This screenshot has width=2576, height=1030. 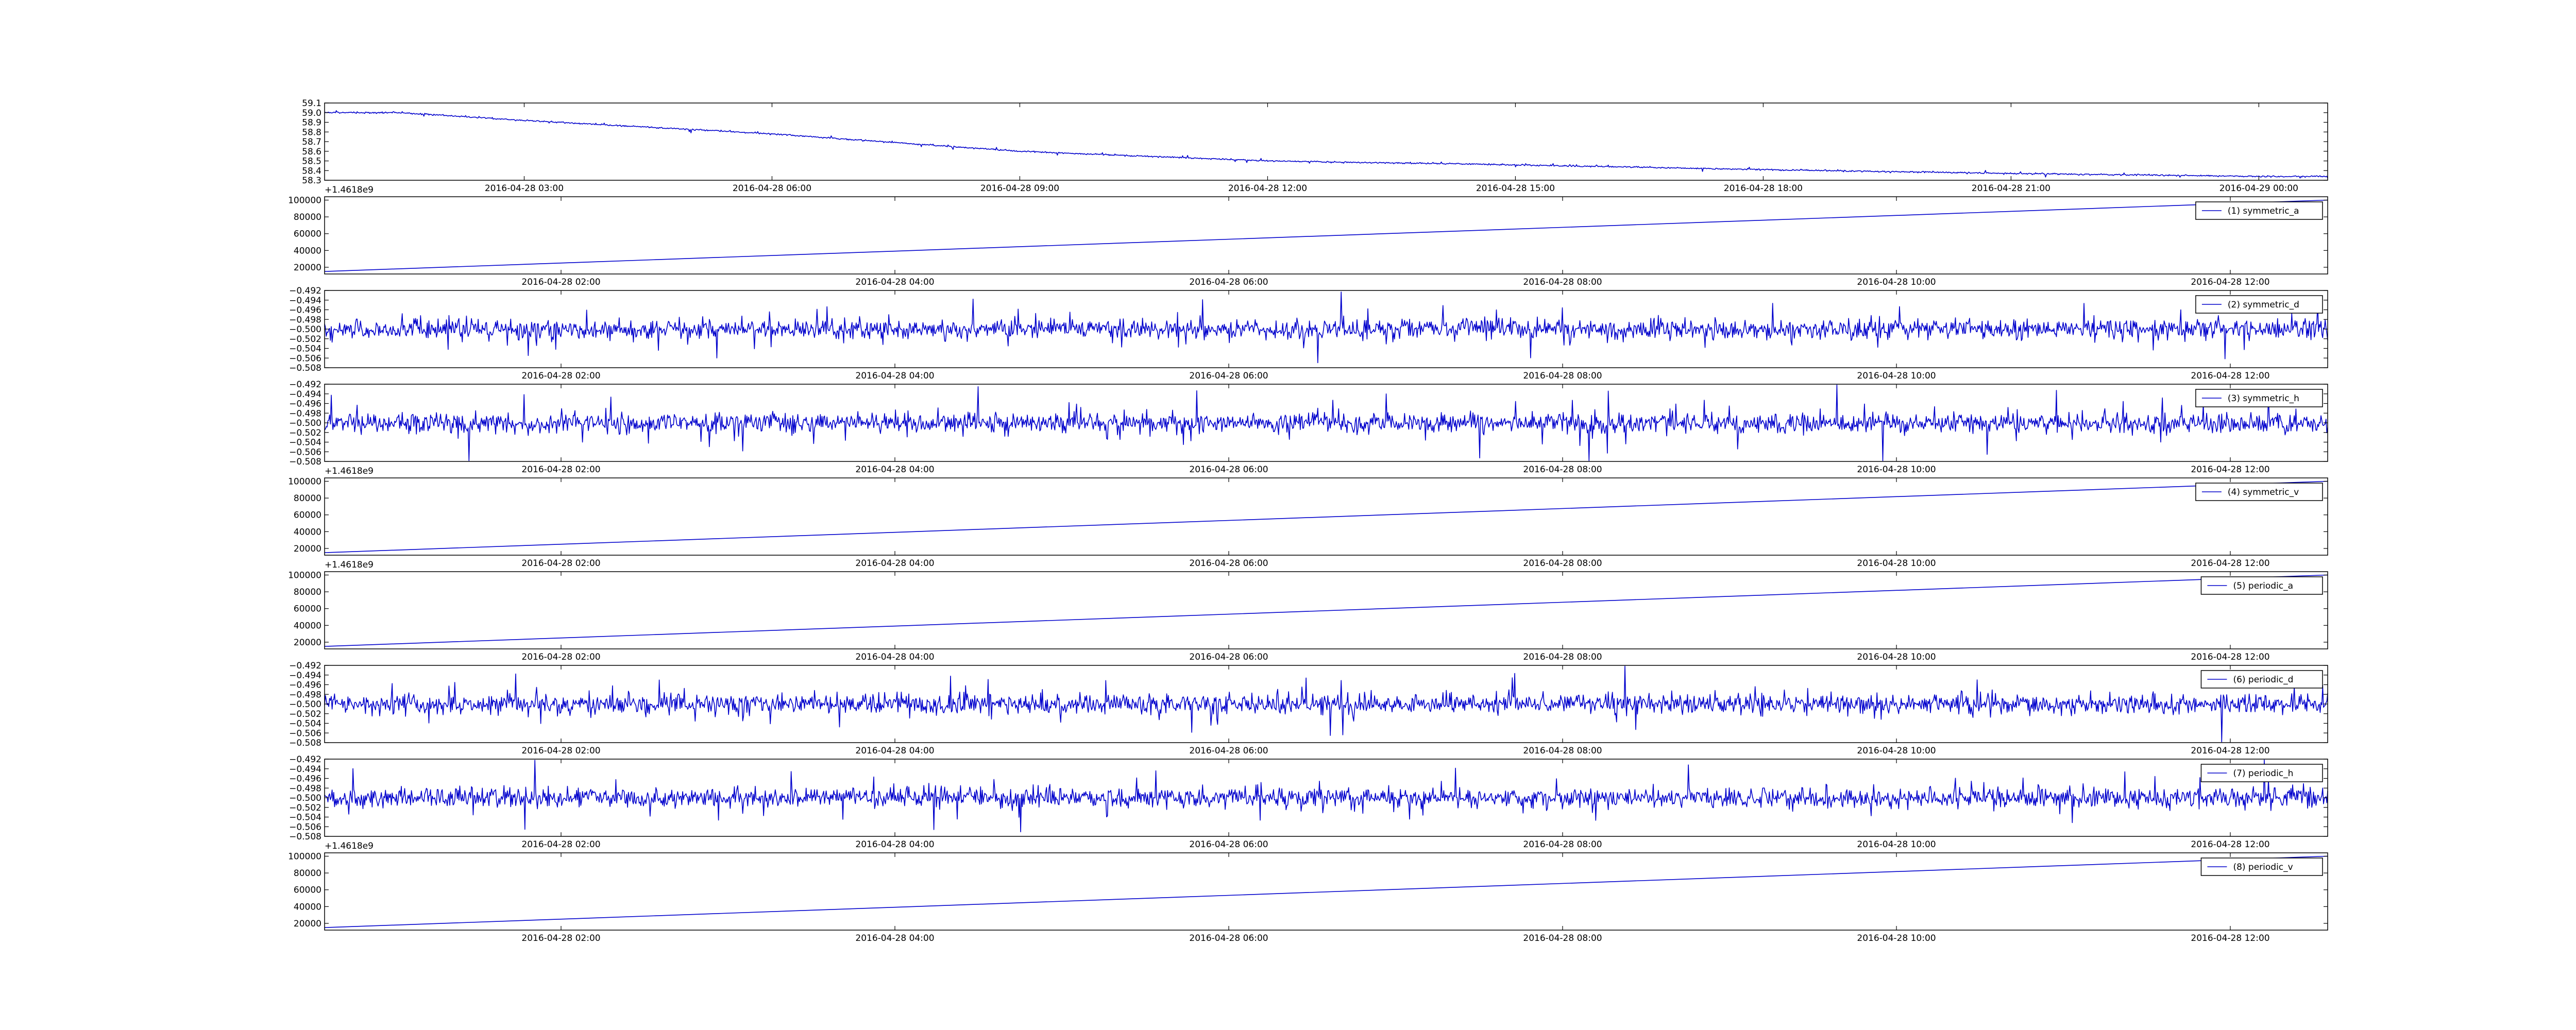 What do you see at coordinates (311, 142) in the screenshot?
I see `y-tick-label: 58.7` at bounding box center [311, 142].